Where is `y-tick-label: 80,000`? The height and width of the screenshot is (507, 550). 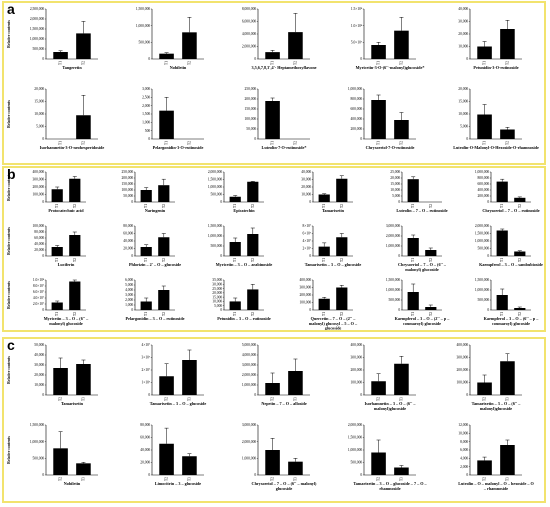
y-tick-label: 80,000 is located at coordinates (128, 226).